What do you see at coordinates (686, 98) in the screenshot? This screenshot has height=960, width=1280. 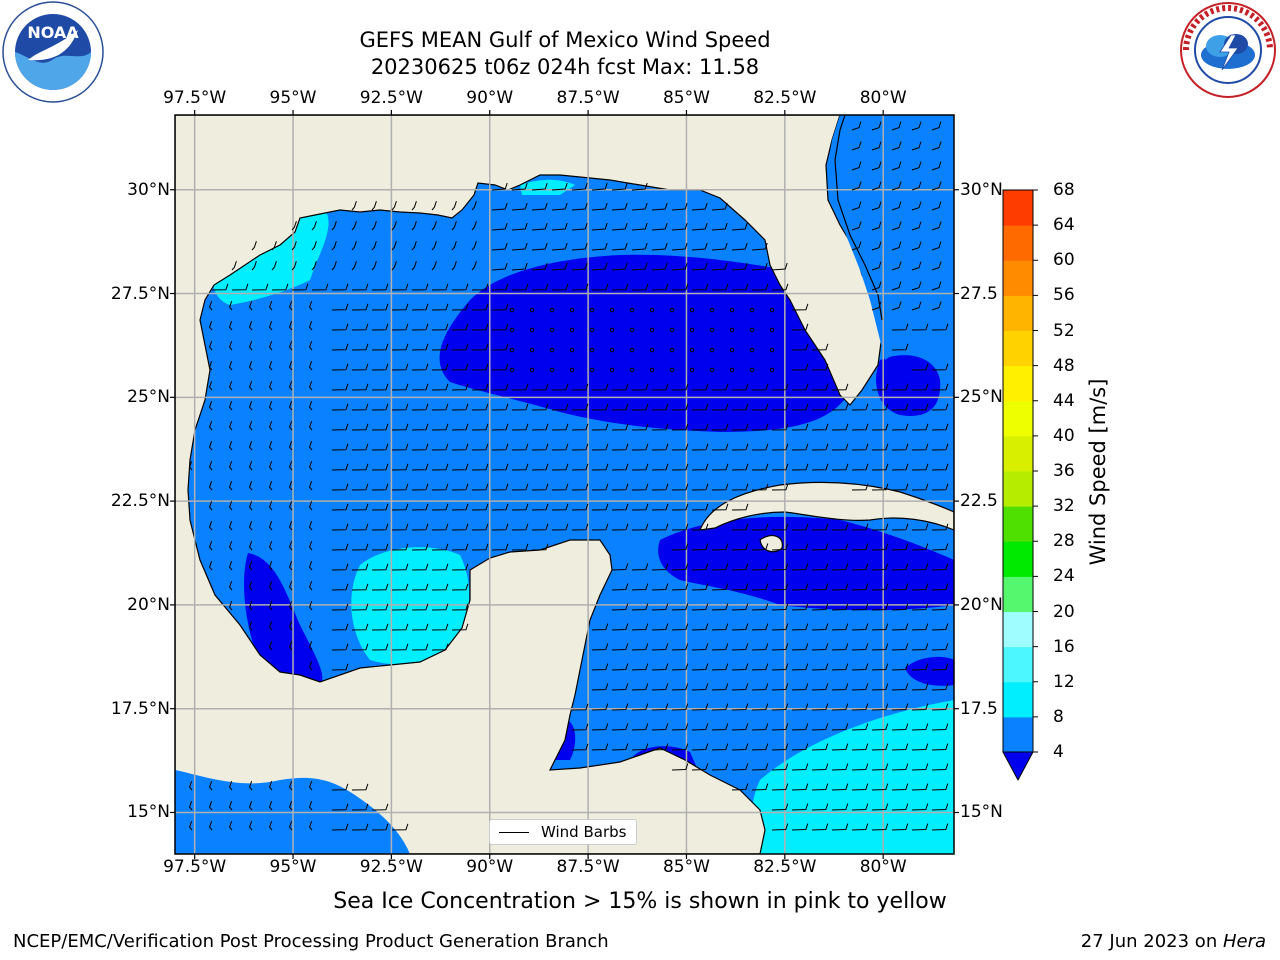 I see `lon-label-top: 85°W` at bounding box center [686, 98].